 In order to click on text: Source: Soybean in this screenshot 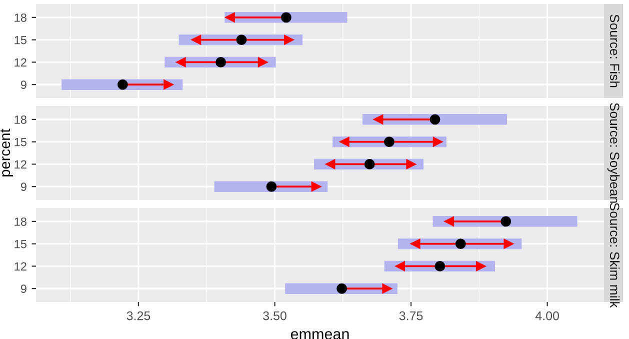, I will do `click(613, 152)`.